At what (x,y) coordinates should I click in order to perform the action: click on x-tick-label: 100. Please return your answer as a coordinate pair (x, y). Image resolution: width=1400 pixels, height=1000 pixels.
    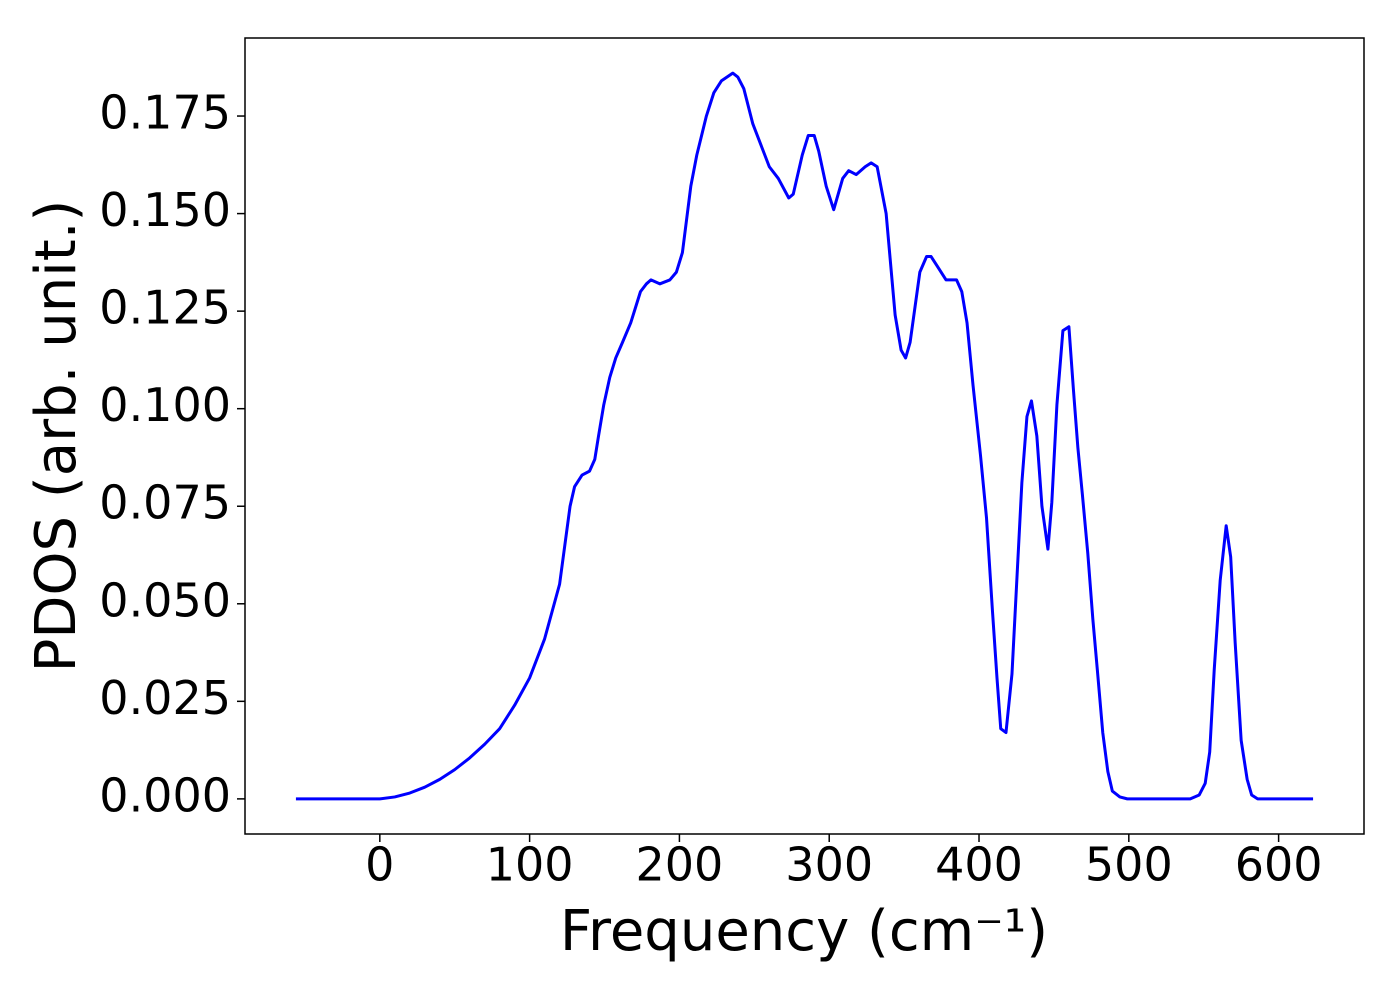
    Looking at the image, I should click on (530, 865).